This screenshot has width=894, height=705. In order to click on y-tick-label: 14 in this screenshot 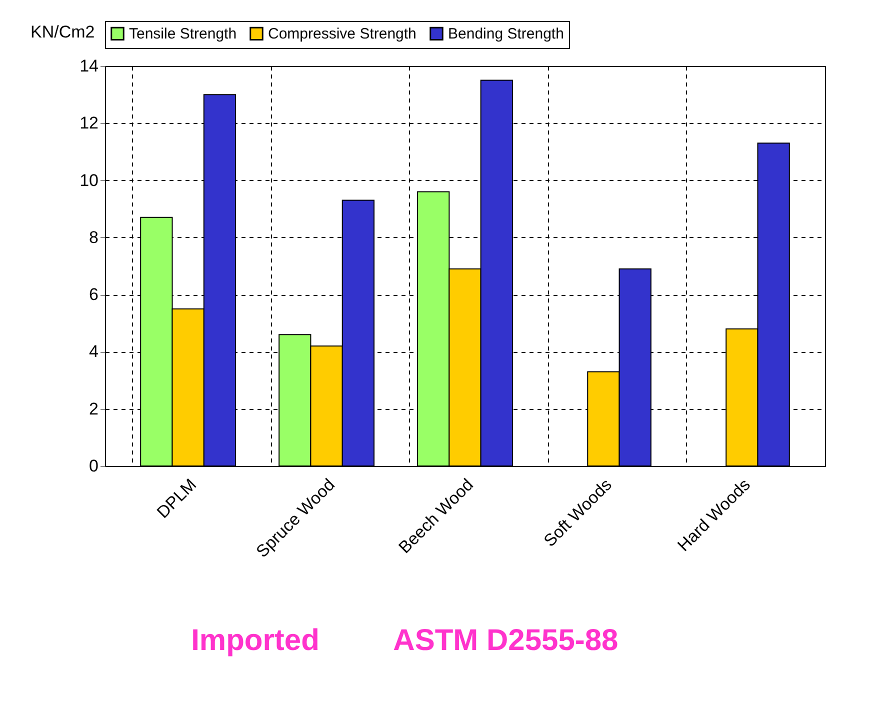, I will do `click(89, 66)`.